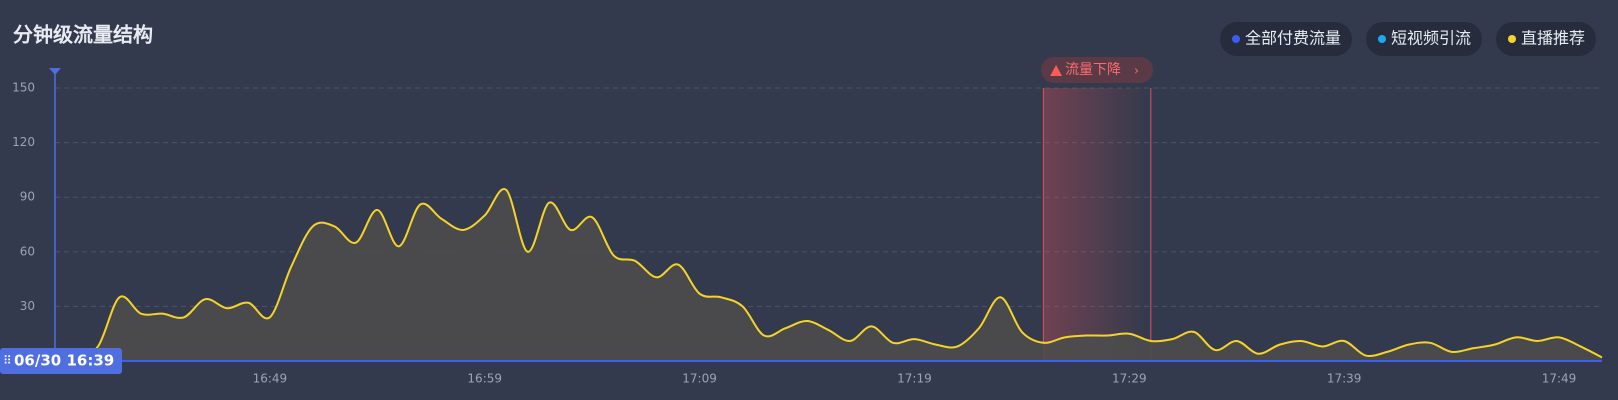 Image resolution: width=1618 pixels, height=400 pixels. What do you see at coordinates (1553, 38) in the screenshot?
I see `legend-label: 直播推荐` at bounding box center [1553, 38].